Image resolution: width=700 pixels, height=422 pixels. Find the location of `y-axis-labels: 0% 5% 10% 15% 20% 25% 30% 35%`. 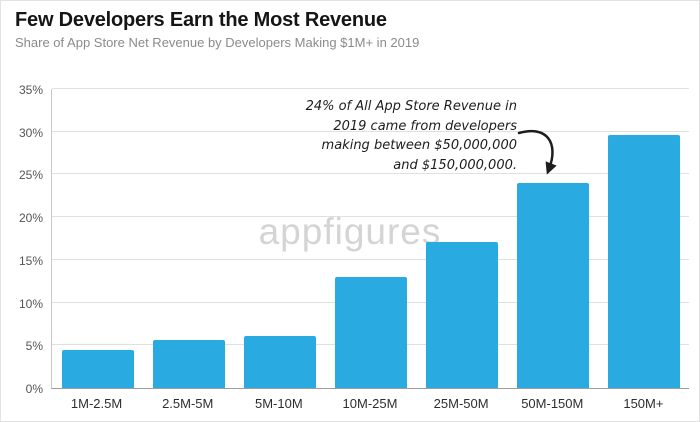

y-axis-labels: 0% 5% 10% 15% 20% 25% 30% 35% is located at coordinates (22, 239).